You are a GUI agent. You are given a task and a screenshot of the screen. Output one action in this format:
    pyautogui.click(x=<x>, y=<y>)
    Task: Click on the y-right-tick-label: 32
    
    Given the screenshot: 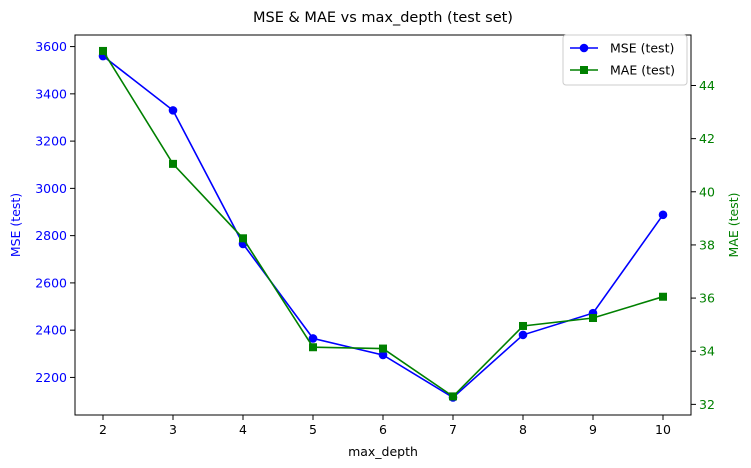 What is the action you would take?
    pyautogui.click(x=707, y=404)
    